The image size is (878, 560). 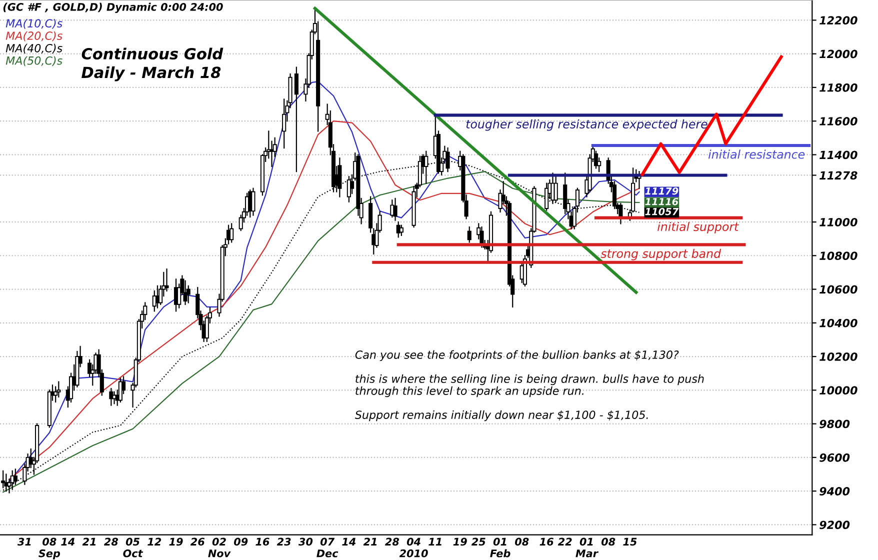 I want to click on annotation: initial support, so click(x=699, y=228).